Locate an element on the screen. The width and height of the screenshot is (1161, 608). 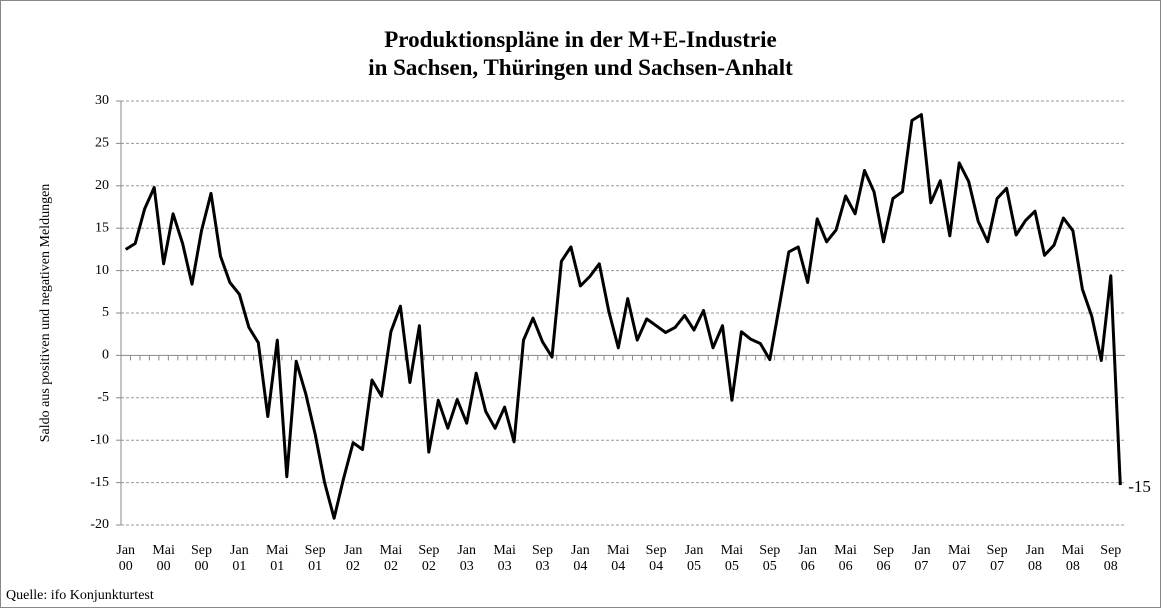
y-tick-label: 15 is located at coordinates (102, 227).